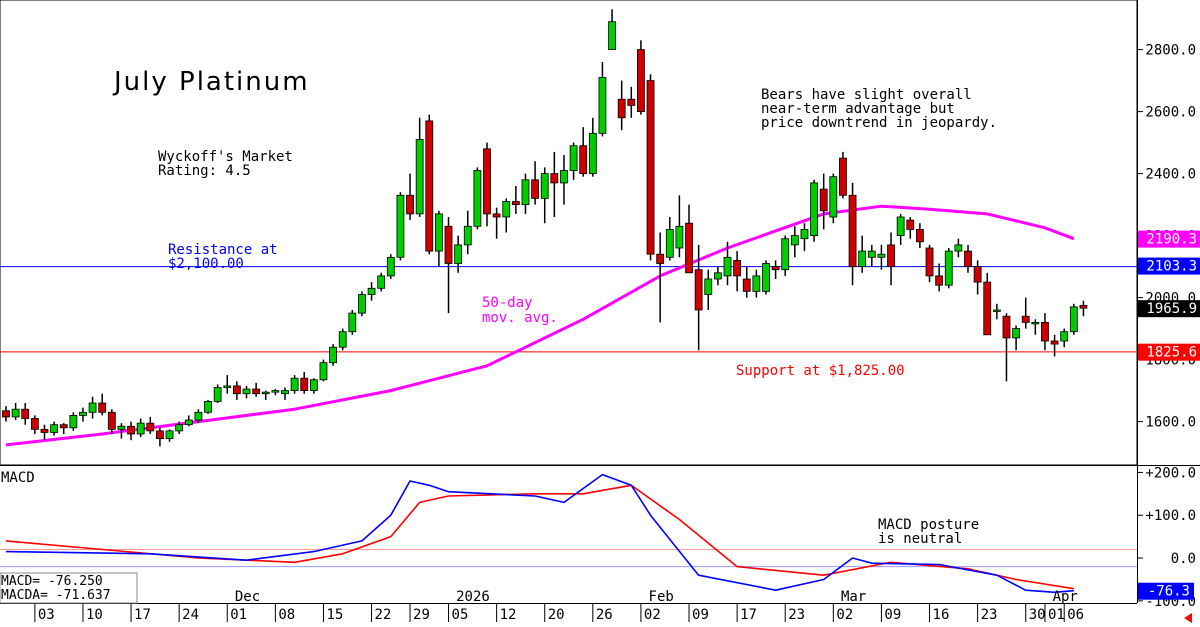 The width and height of the screenshot is (1200, 627). What do you see at coordinates (18, 478) in the screenshot?
I see `macd-panel-label: MACD` at bounding box center [18, 478].